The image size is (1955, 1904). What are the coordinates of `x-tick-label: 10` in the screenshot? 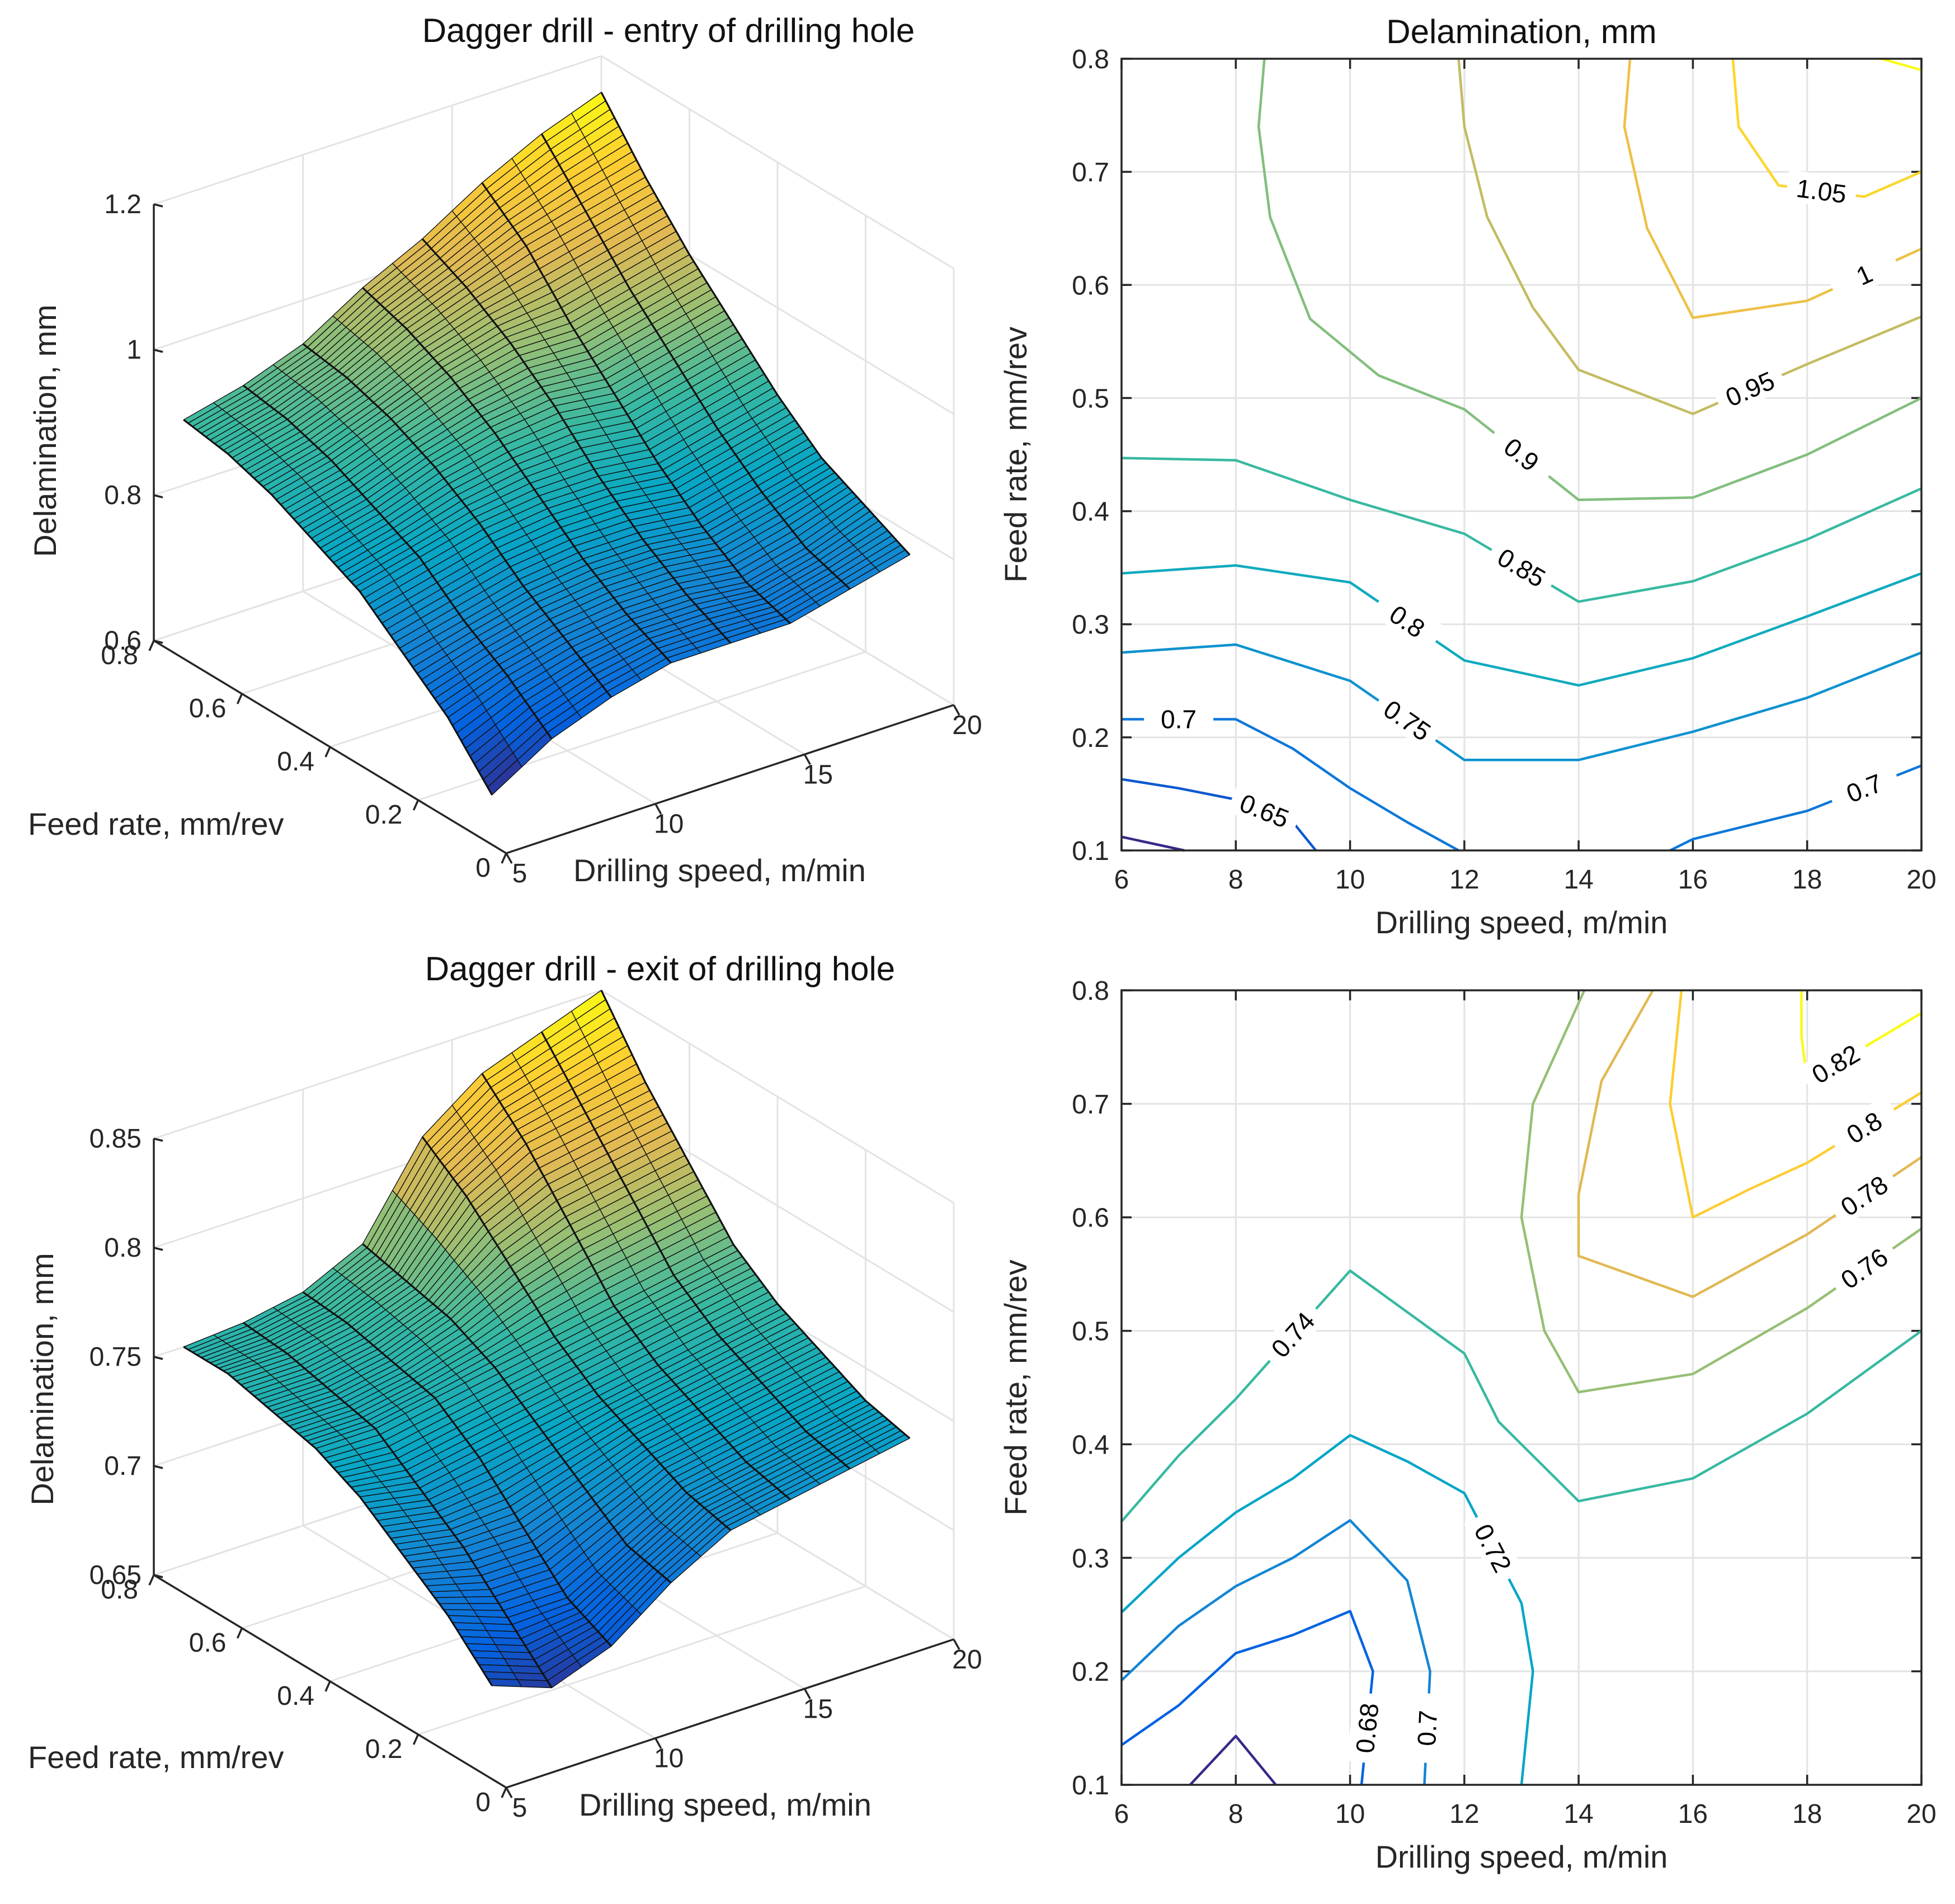 It's located at (669, 824).